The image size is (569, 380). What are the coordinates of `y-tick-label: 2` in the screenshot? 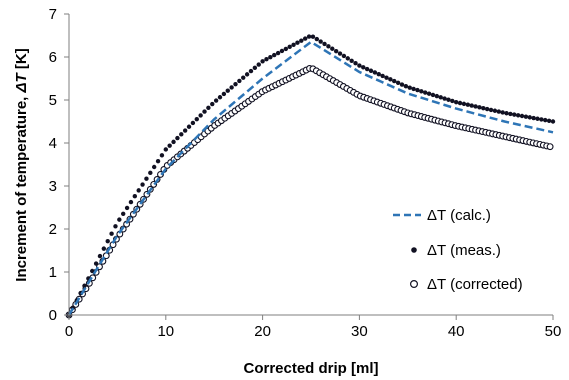 It's located at (53, 229).